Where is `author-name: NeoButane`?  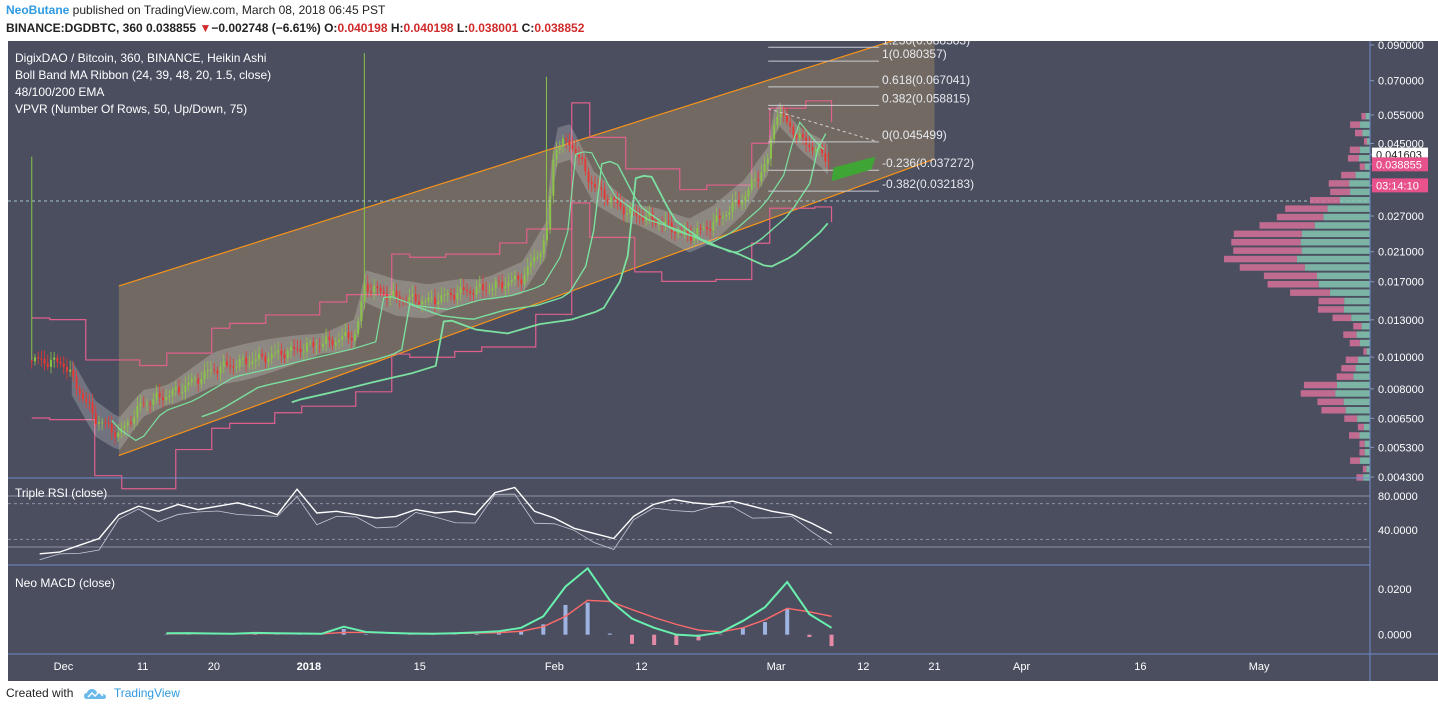
author-name: NeoButane is located at coordinates (38, 10).